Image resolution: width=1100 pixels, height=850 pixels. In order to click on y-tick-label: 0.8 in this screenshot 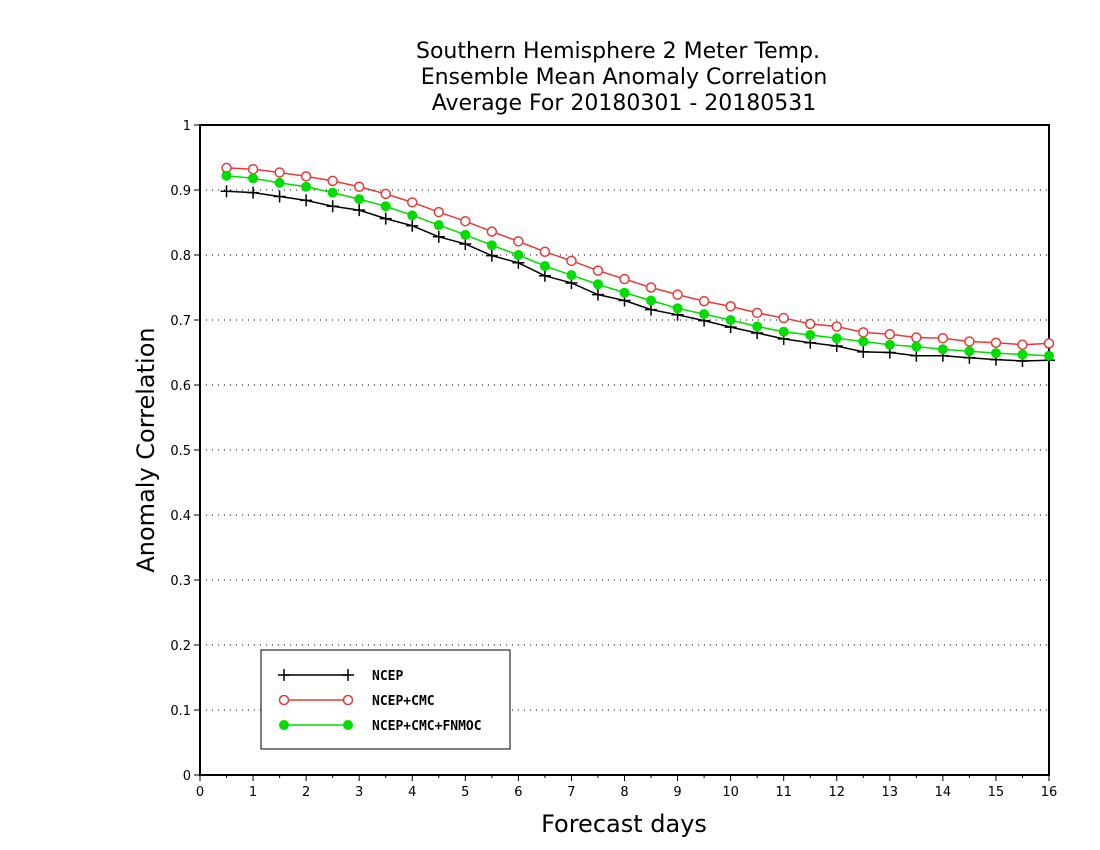, I will do `click(180, 256)`.